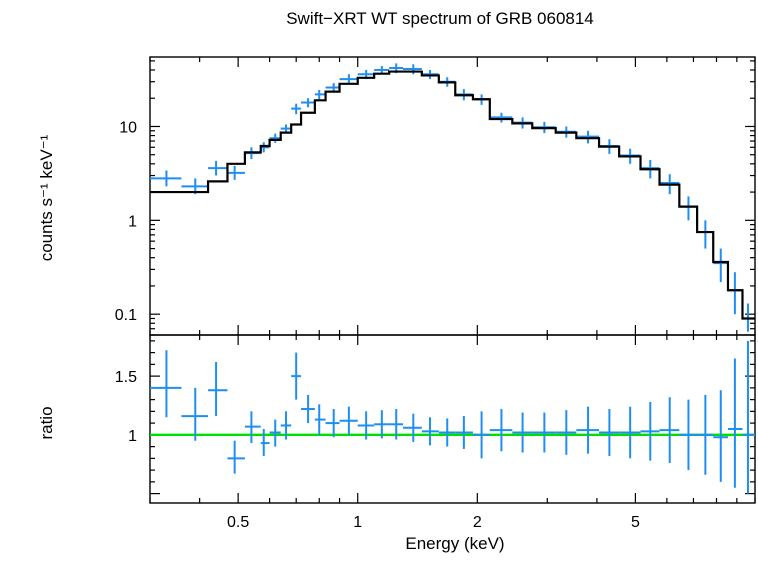  What do you see at coordinates (126, 315) in the screenshot?
I see `spectrum-y-tick-label-0: 0.1` at bounding box center [126, 315].